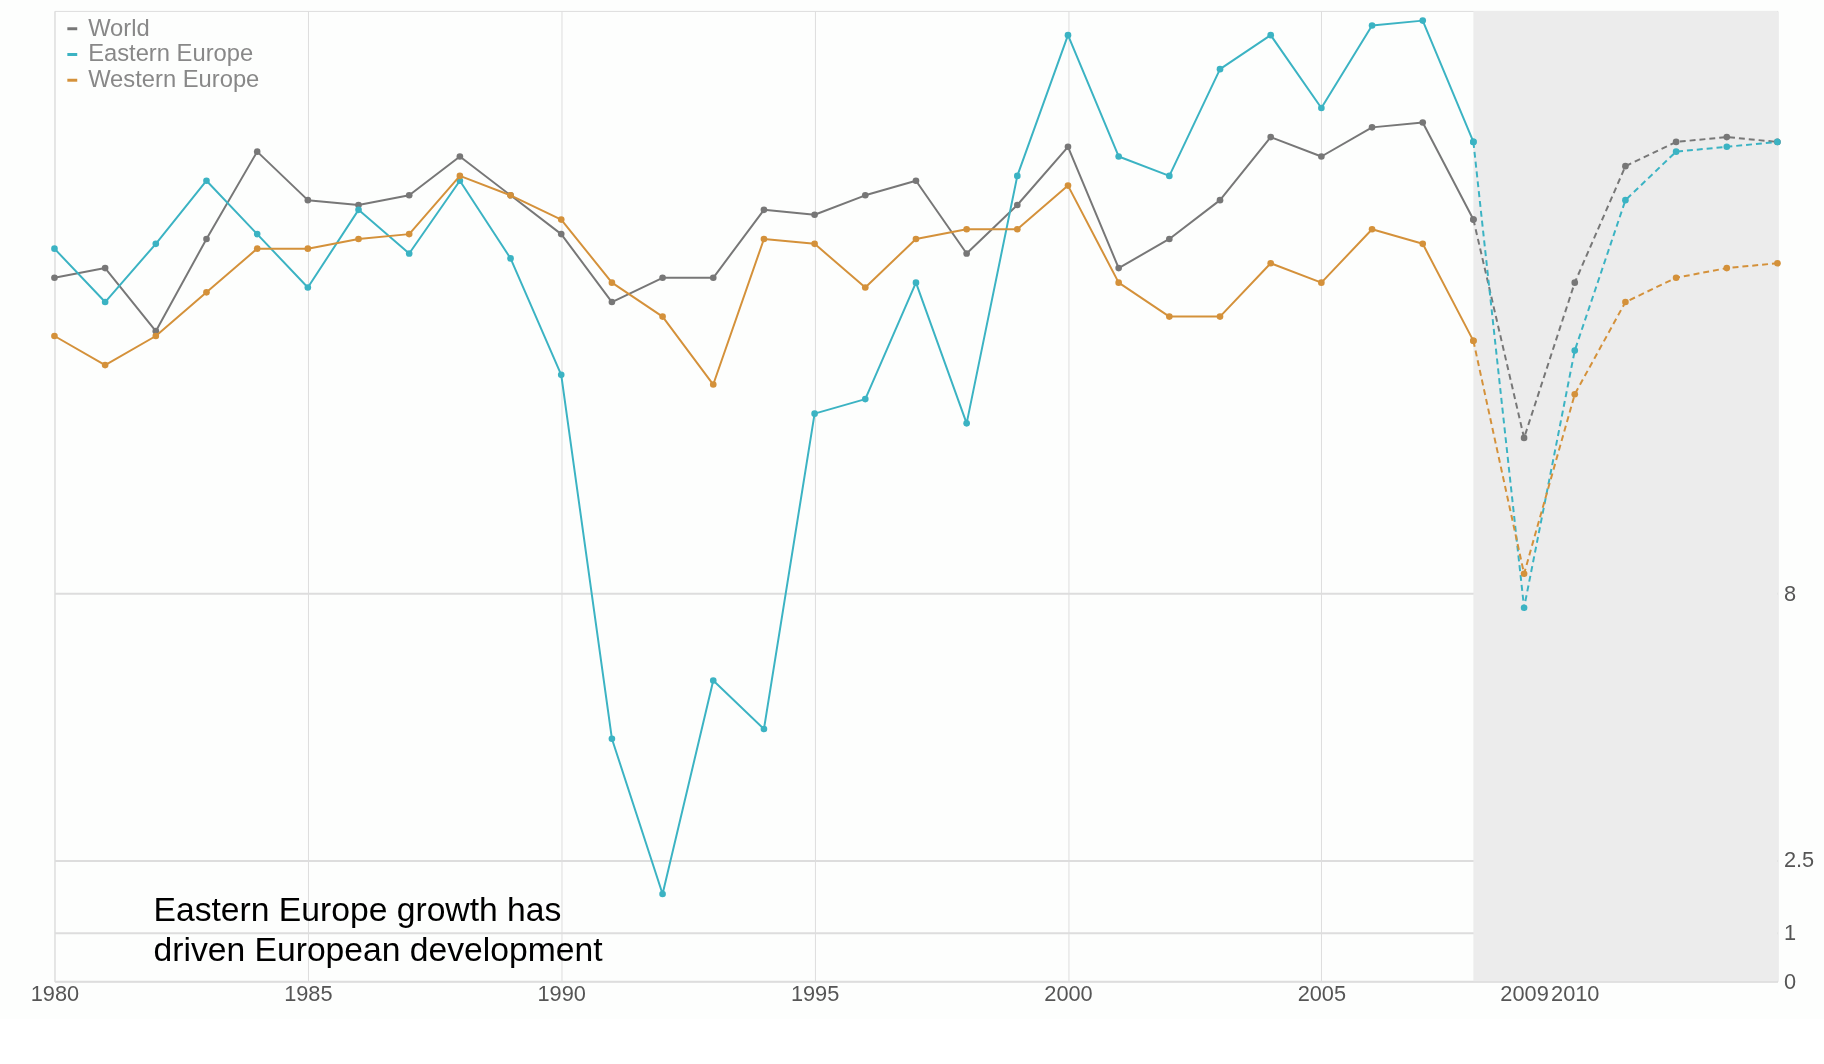  Describe the element at coordinates (171, 53) in the screenshot. I see `legend-label: Eastern Europe` at that location.